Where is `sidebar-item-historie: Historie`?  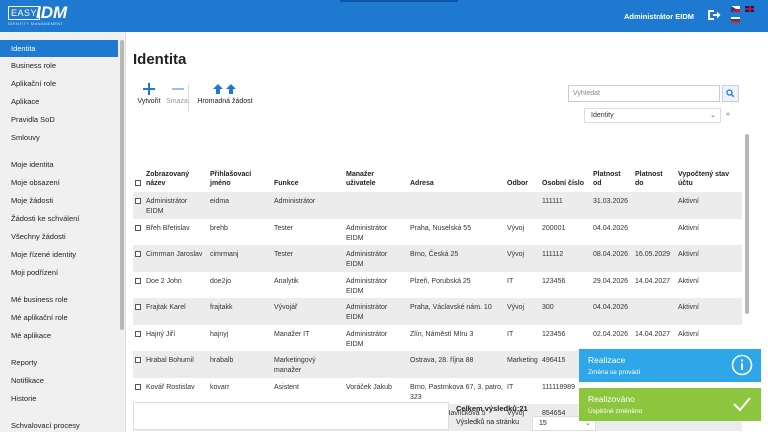
sidebar-item-historie: Historie is located at coordinates (24, 398).